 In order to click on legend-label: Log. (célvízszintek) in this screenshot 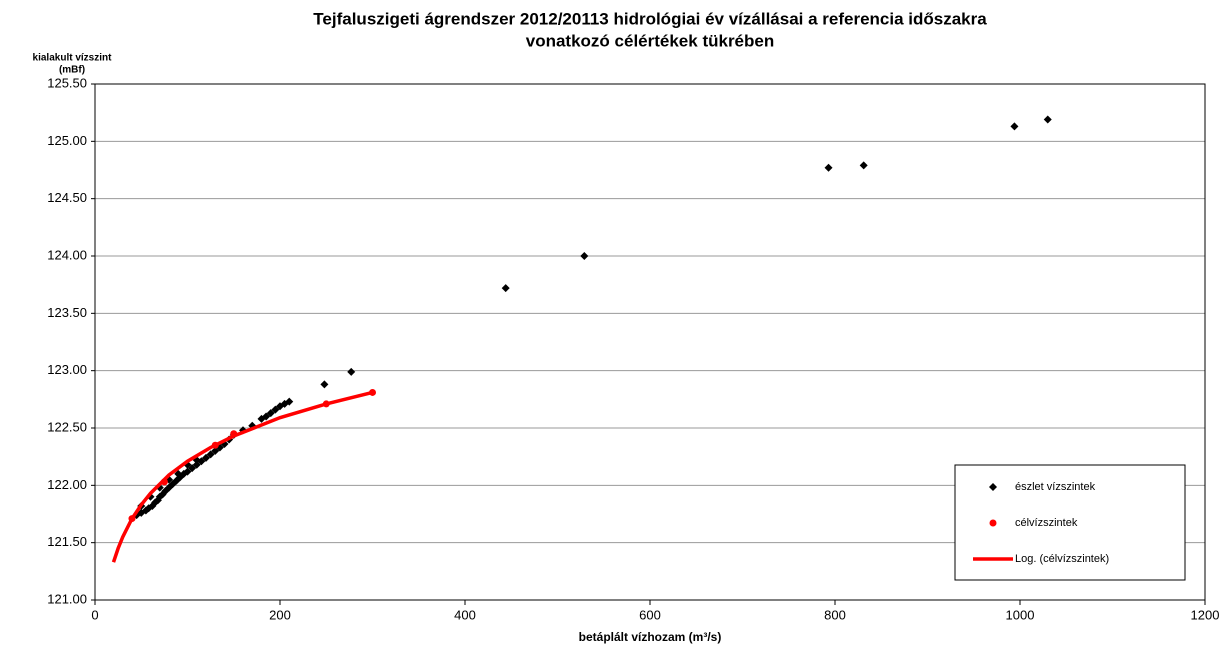, I will do `click(1062, 559)`.